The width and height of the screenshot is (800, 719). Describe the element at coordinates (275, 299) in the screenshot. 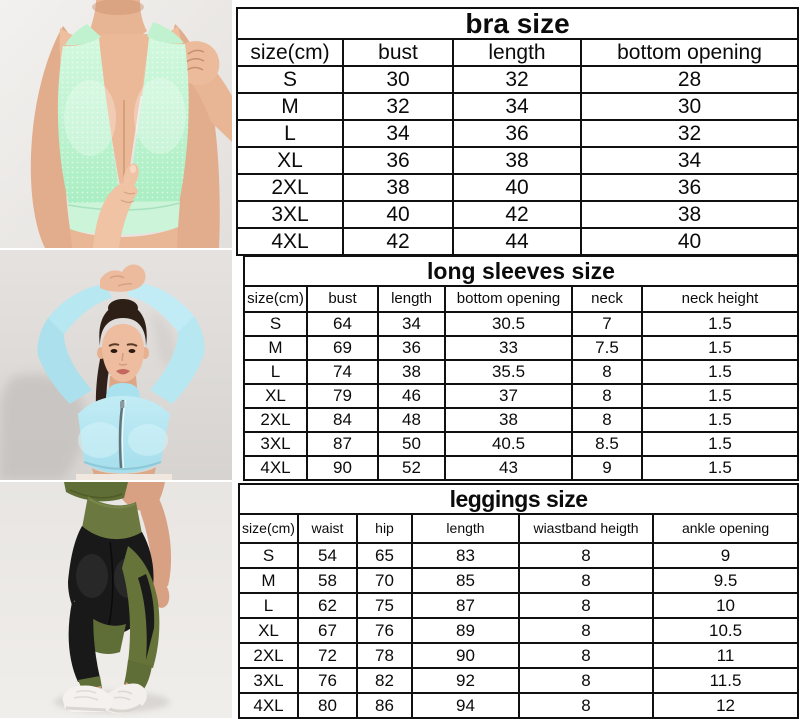

I see `column-header: size(cm)` at that location.